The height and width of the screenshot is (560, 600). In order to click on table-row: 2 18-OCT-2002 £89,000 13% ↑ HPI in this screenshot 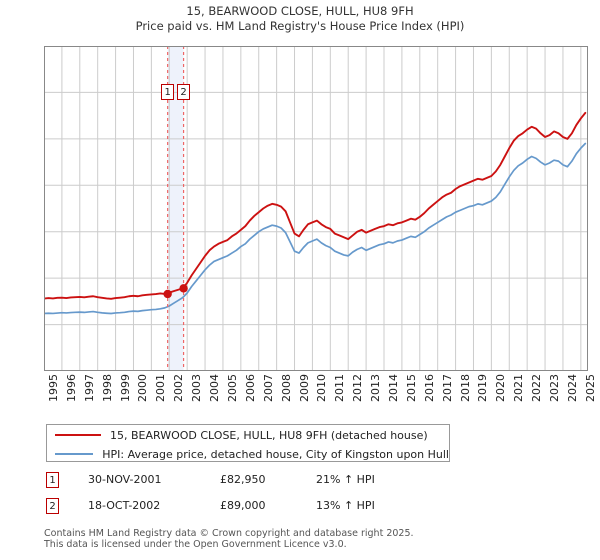, I will do `click(254, 509)`.